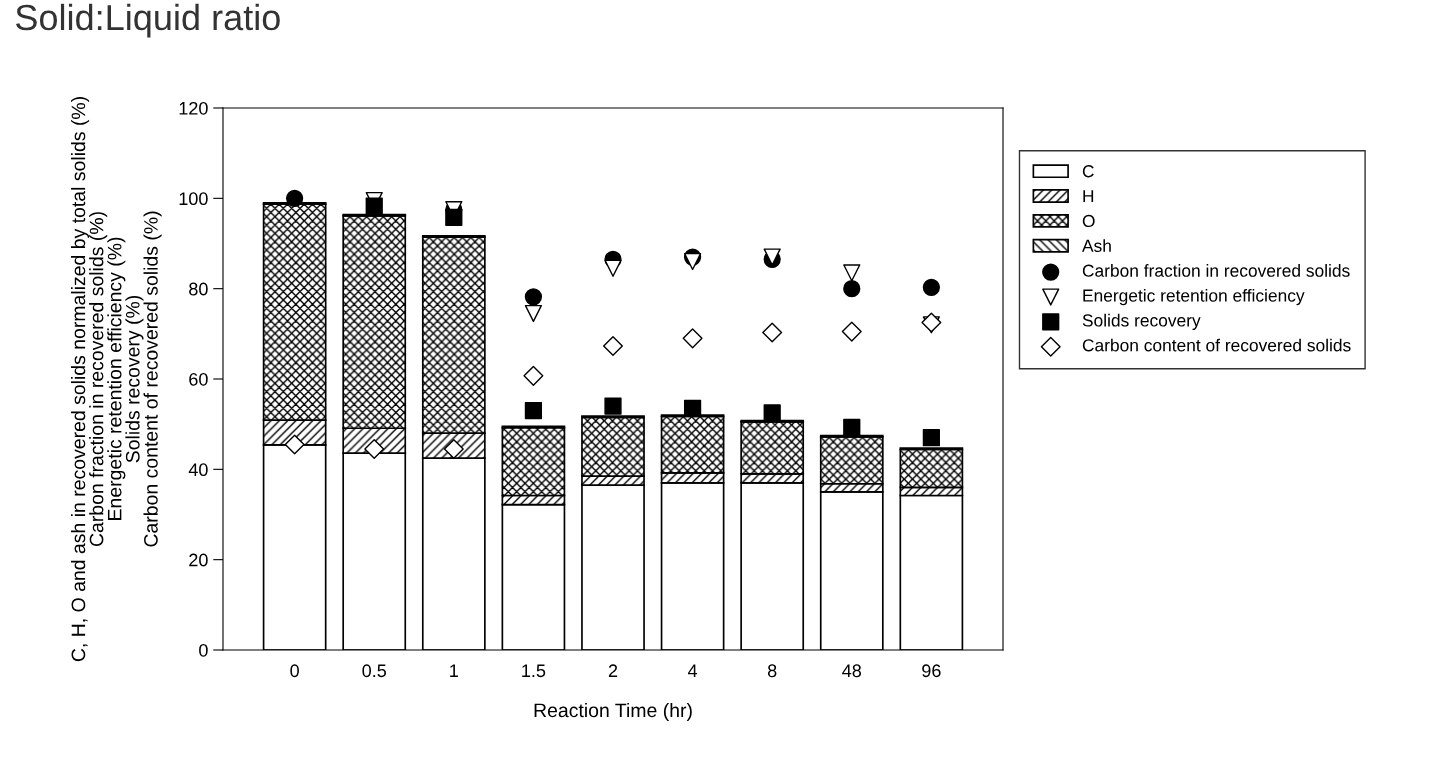 The height and width of the screenshot is (763, 1434). I want to click on legend-label: Carbon content of recovered solids, so click(1216, 345).